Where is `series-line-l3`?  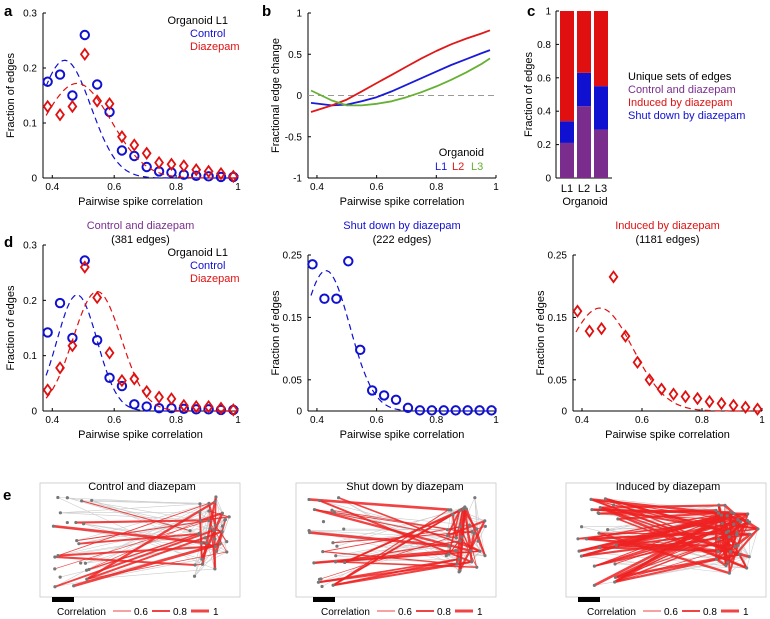
series-line-l3 is located at coordinates (400, 82).